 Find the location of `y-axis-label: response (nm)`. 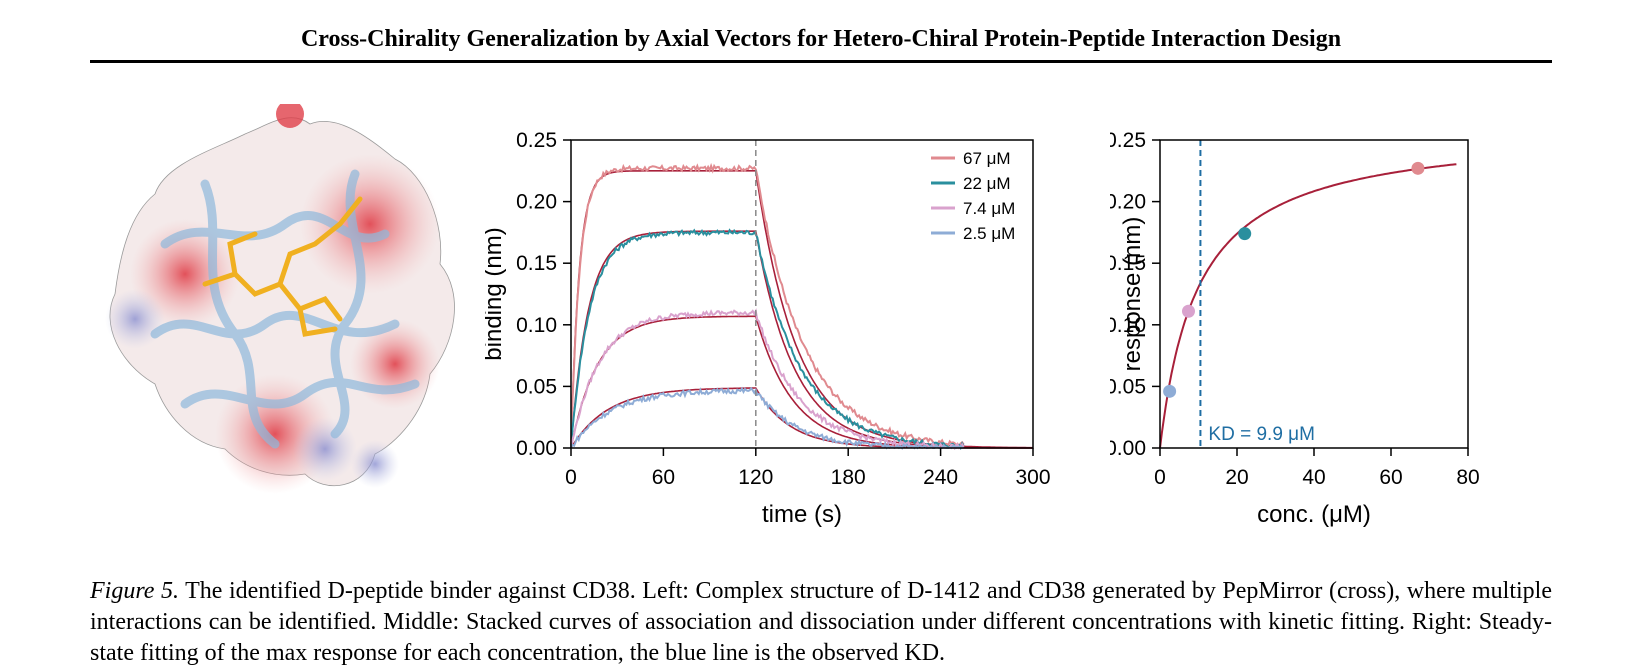

y-axis-label: response (nm) is located at coordinates (1132, 294).